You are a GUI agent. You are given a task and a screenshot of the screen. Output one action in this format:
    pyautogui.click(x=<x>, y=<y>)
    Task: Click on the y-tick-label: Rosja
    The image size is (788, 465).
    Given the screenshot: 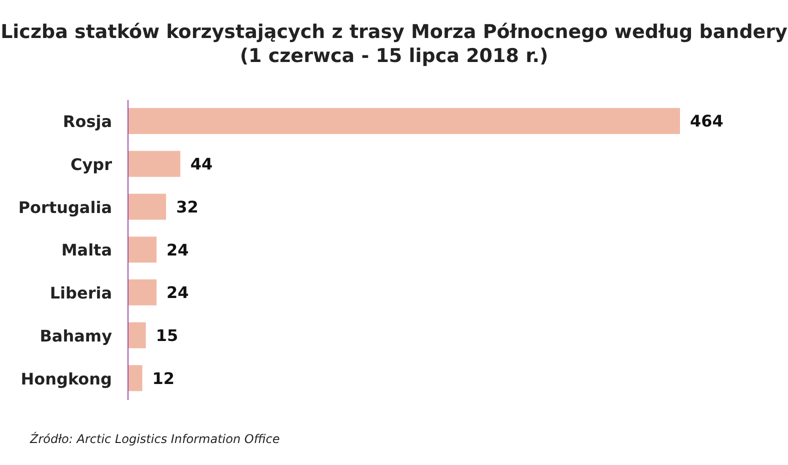 What is the action you would take?
    pyautogui.click(x=87, y=122)
    